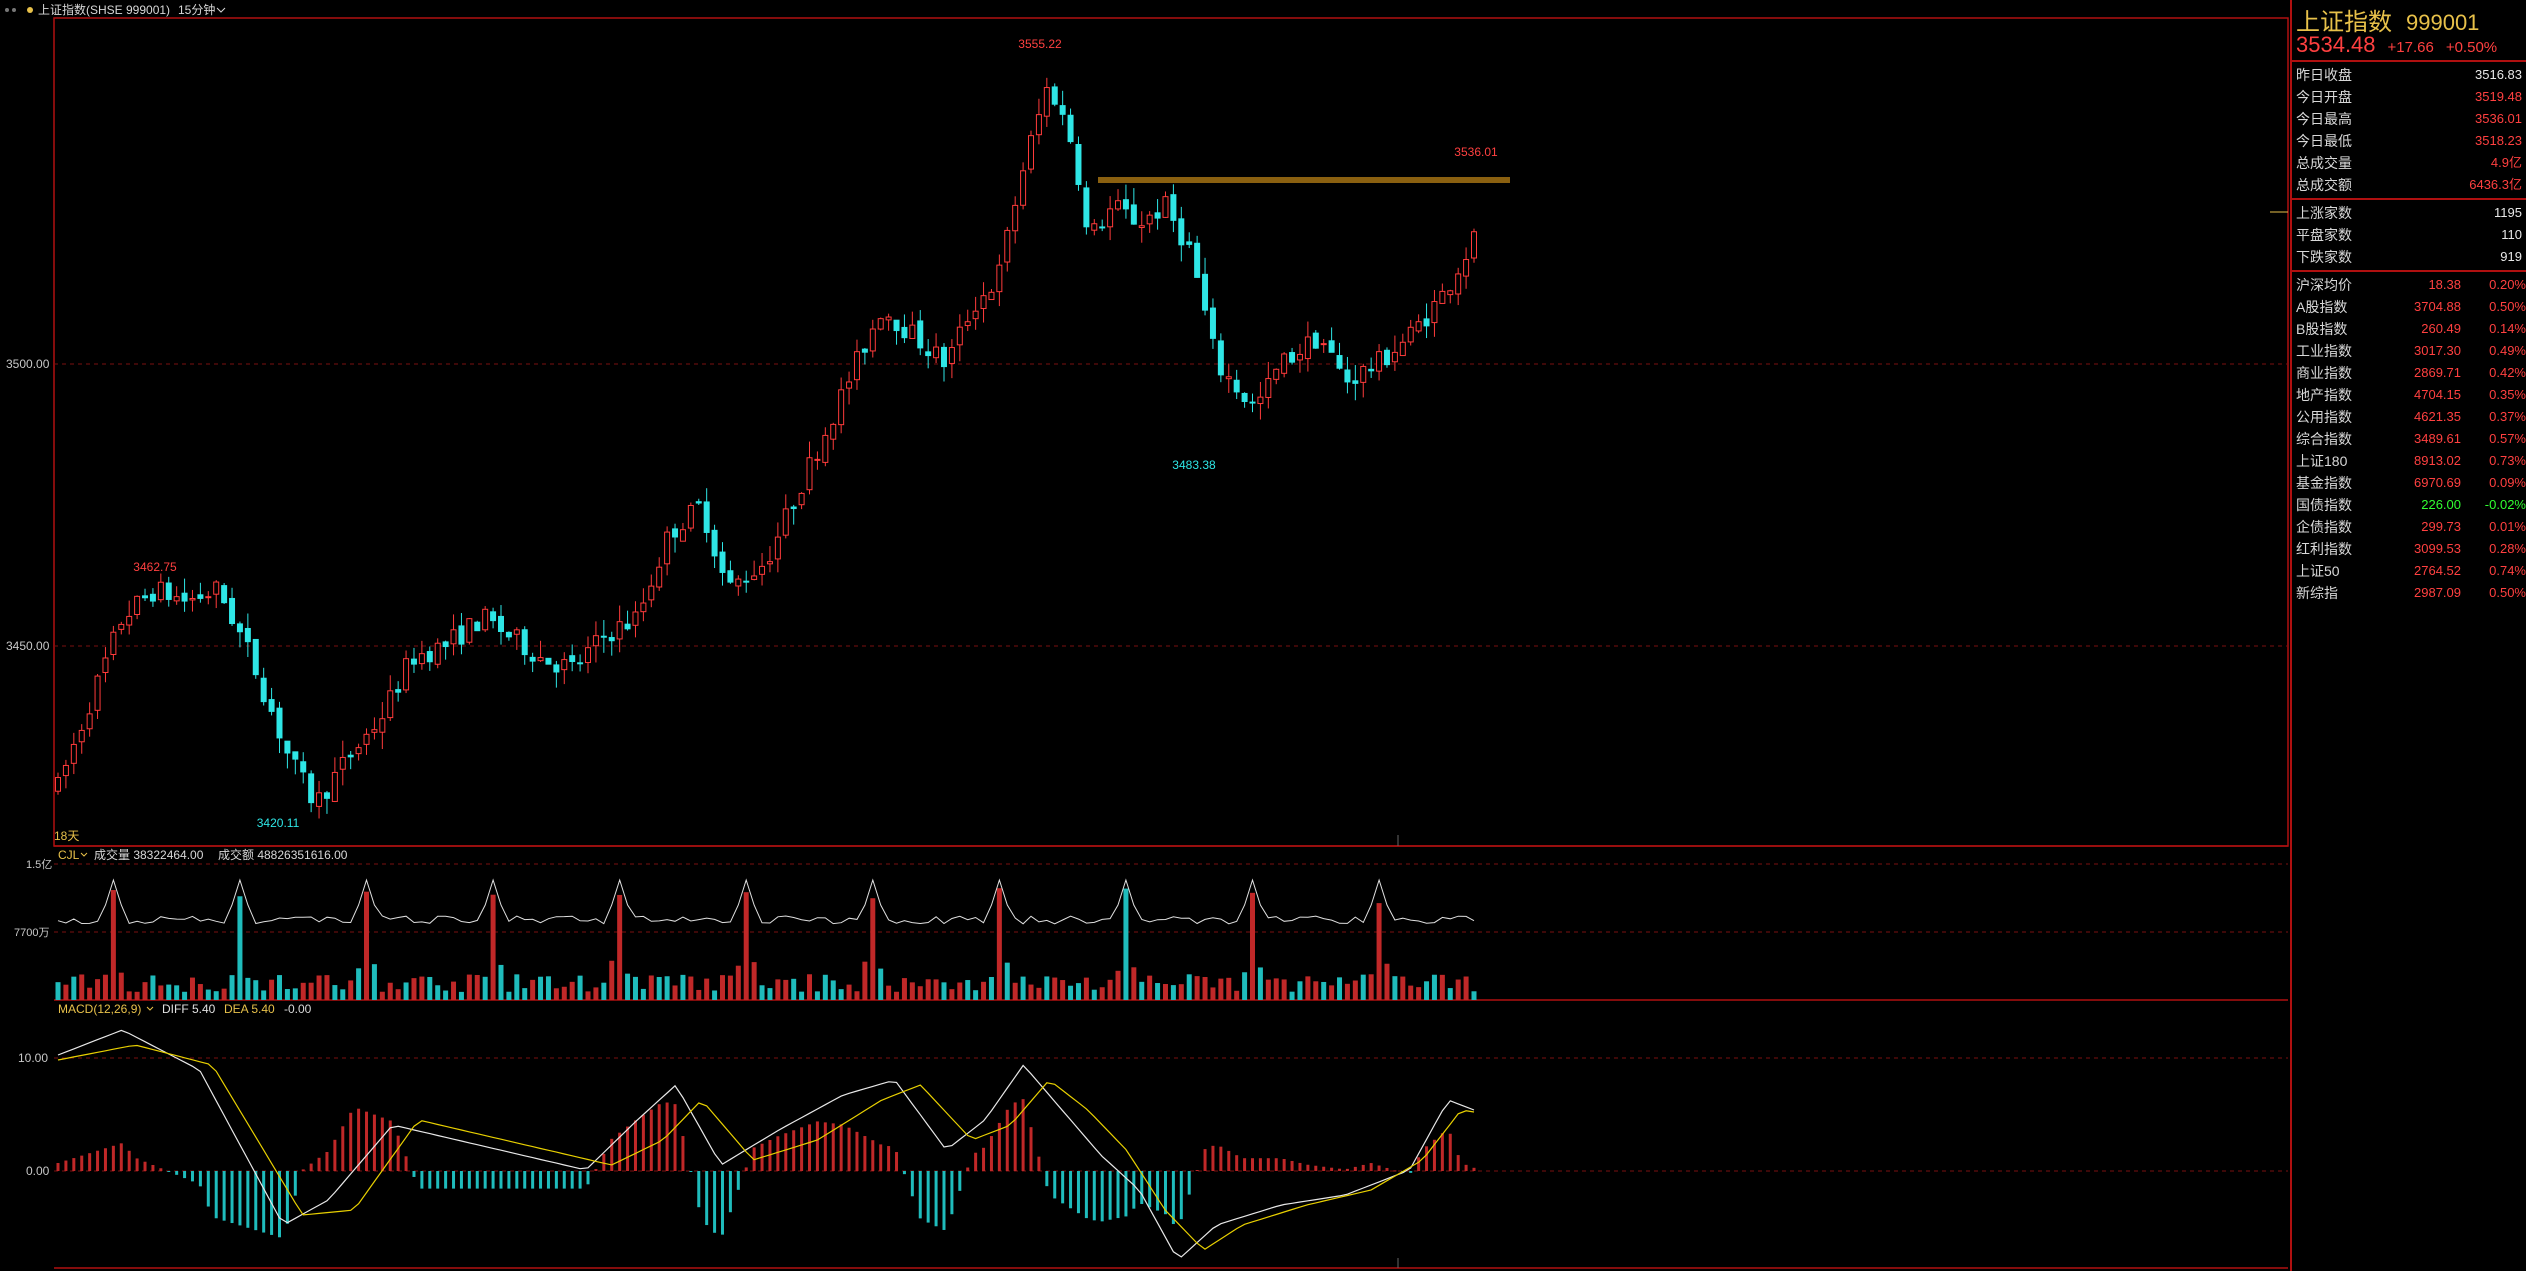  What do you see at coordinates (149, 854) in the screenshot?
I see `volume-value: 成交量 38322464.00` at bounding box center [149, 854].